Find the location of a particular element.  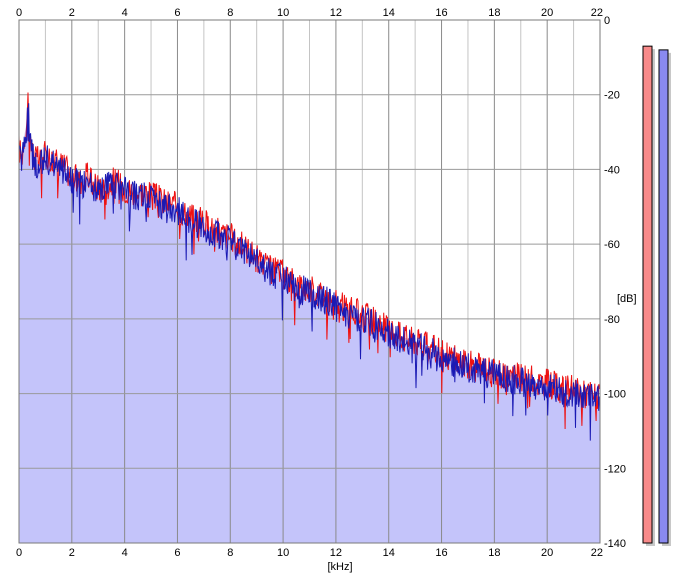

y-tick-label: -100 is located at coordinates (615, 395).